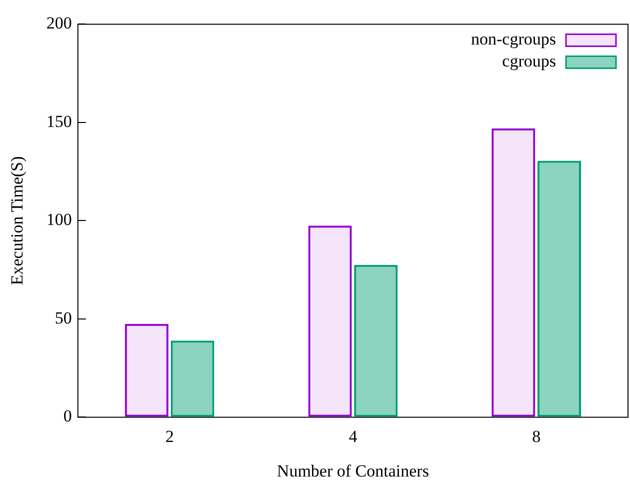 Image resolution: width=630 pixels, height=490 pixels. Describe the element at coordinates (63, 318) in the screenshot. I see `y-tick-label: 50` at that location.